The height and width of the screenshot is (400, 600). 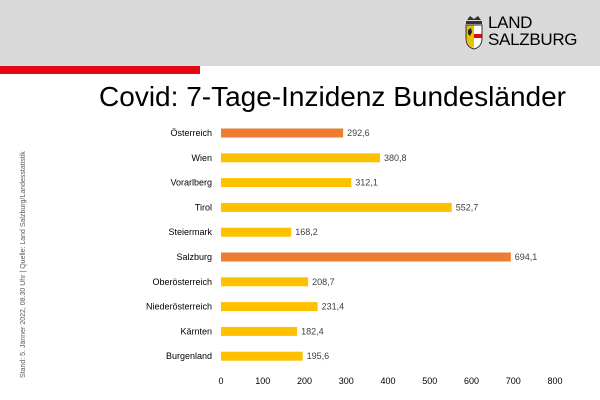 What do you see at coordinates (533, 39) in the screenshot?
I see `logo-line-2: SALZBURG` at bounding box center [533, 39].